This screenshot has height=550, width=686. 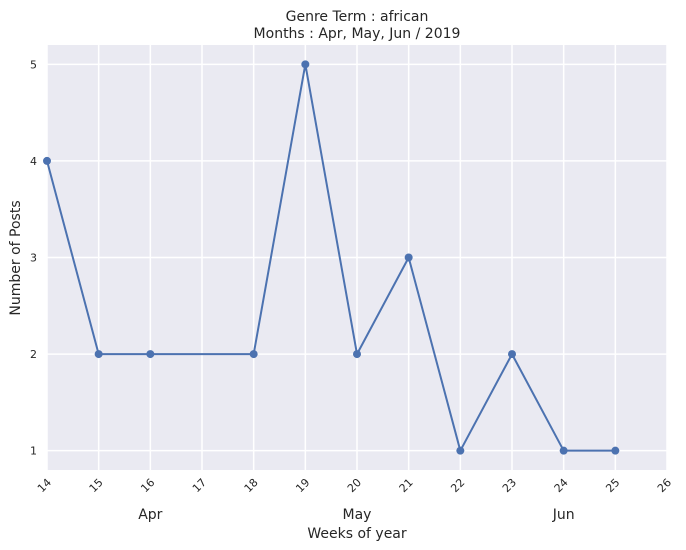 I want to click on x-tick-label: 15, so click(x=96, y=485).